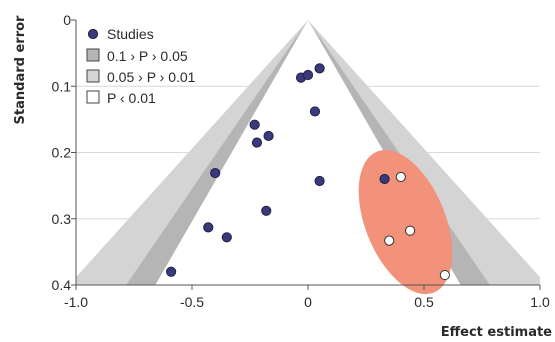 The height and width of the screenshot is (342, 555). What do you see at coordinates (62, 219) in the screenshot?
I see `y-tick-label: 0.3` at bounding box center [62, 219].